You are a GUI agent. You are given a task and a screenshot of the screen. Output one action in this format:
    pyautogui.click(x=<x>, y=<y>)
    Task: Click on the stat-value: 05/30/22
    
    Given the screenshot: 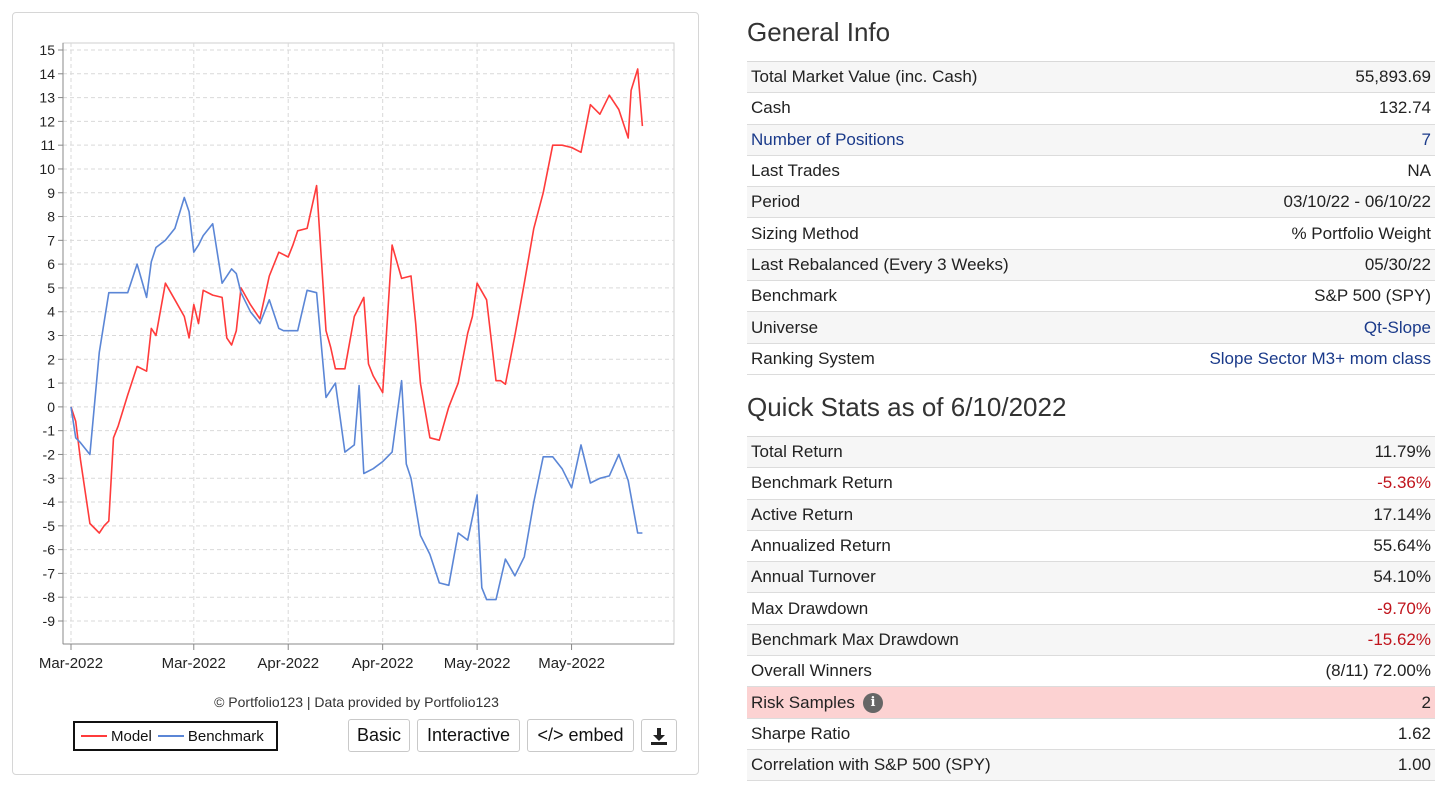 What is the action you would take?
    pyautogui.click(x=1397, y=264)
    